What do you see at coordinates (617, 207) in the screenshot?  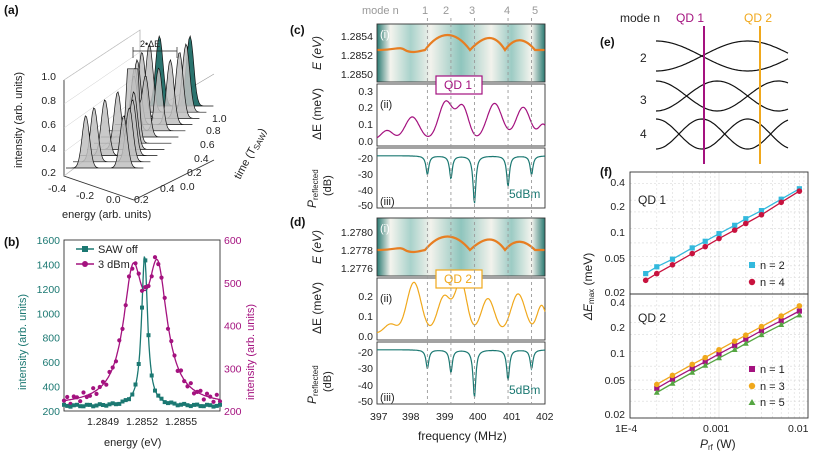 I see `f-top-tick-1: 0.2` at bounding box center [617, 207].